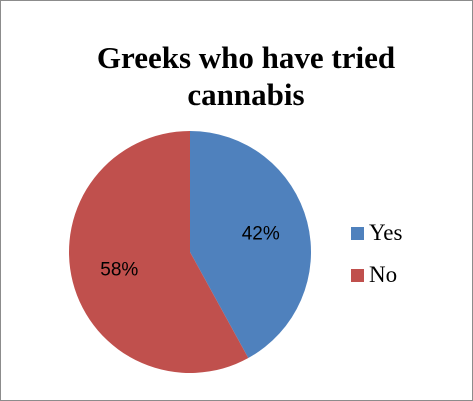 This screenshot has width=473, height=401. Describe the element at coordinates (119, 270) in the screenshot. I see `data-label-no: 58%` at that location.